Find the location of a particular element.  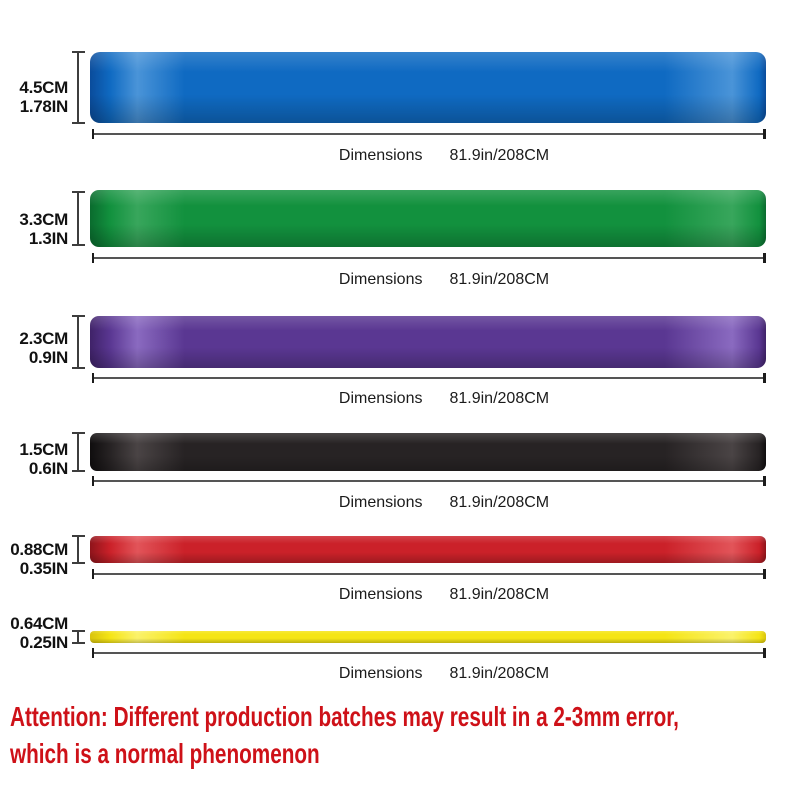

width-label-blue: 4.5CM 1.78IN is located at coordinates (34, 97).